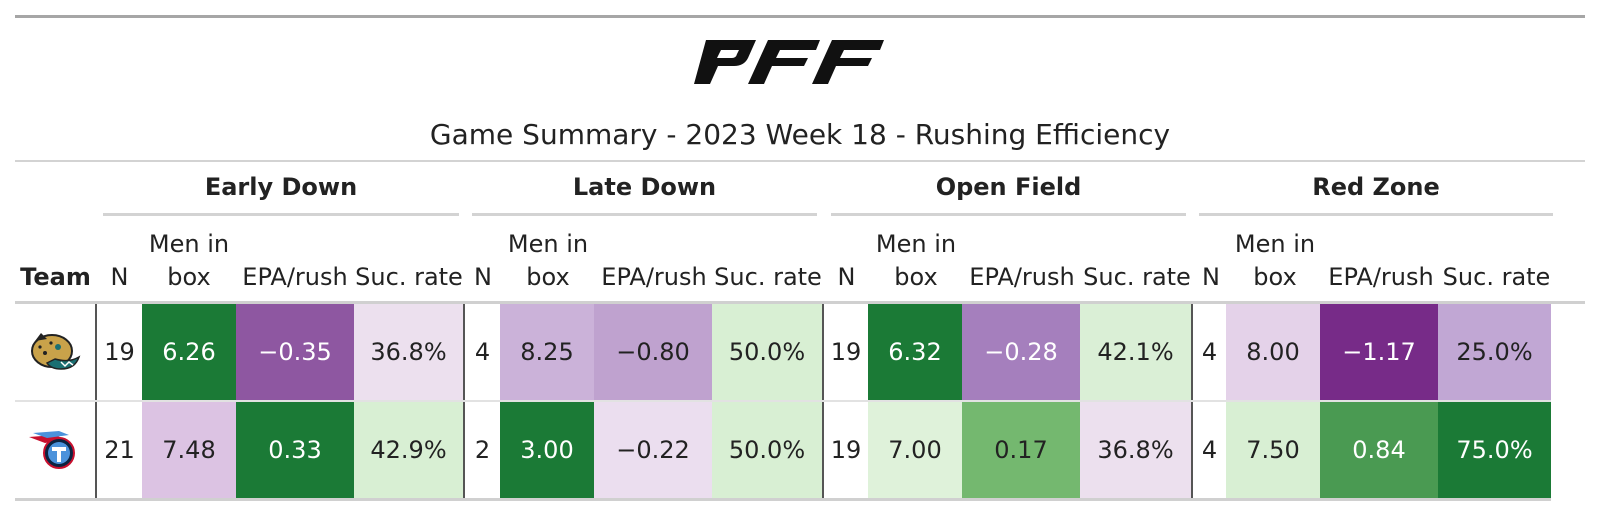  I want to click on cell-early-men-in-box: 6.26, so click(189, 353).